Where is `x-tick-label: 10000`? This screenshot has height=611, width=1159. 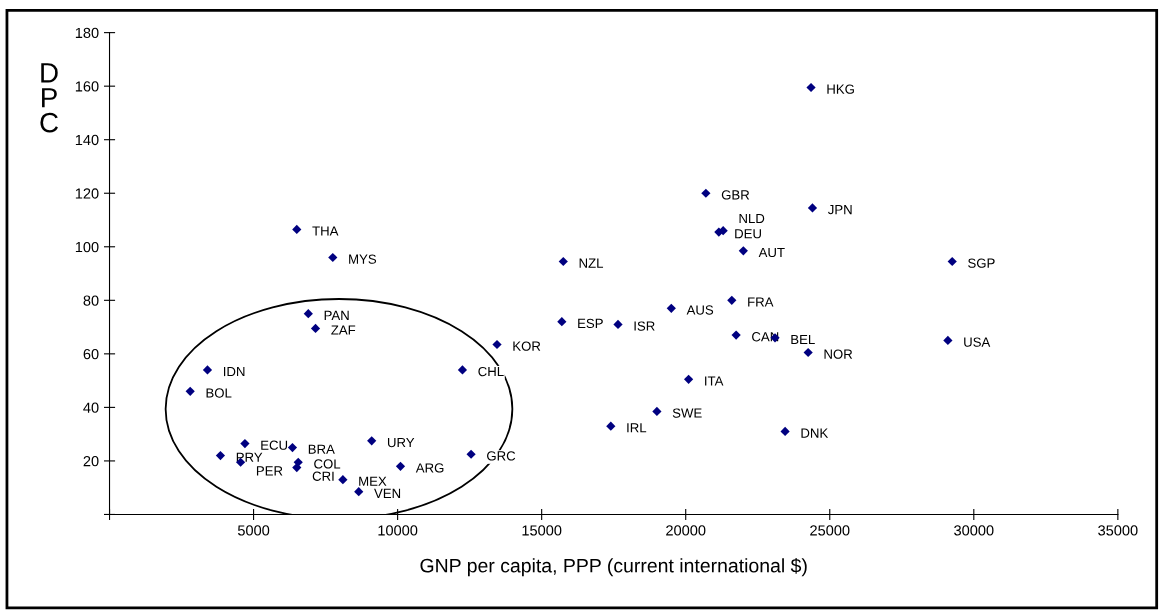 x-tick-label: 10000 is located at coordinates (398, 530).